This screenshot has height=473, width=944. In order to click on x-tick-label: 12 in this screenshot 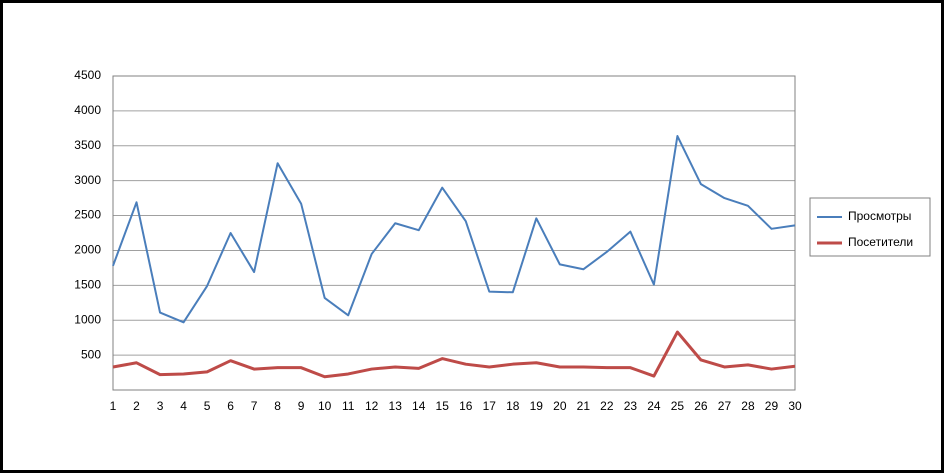, I will do `click(372, 406)`.